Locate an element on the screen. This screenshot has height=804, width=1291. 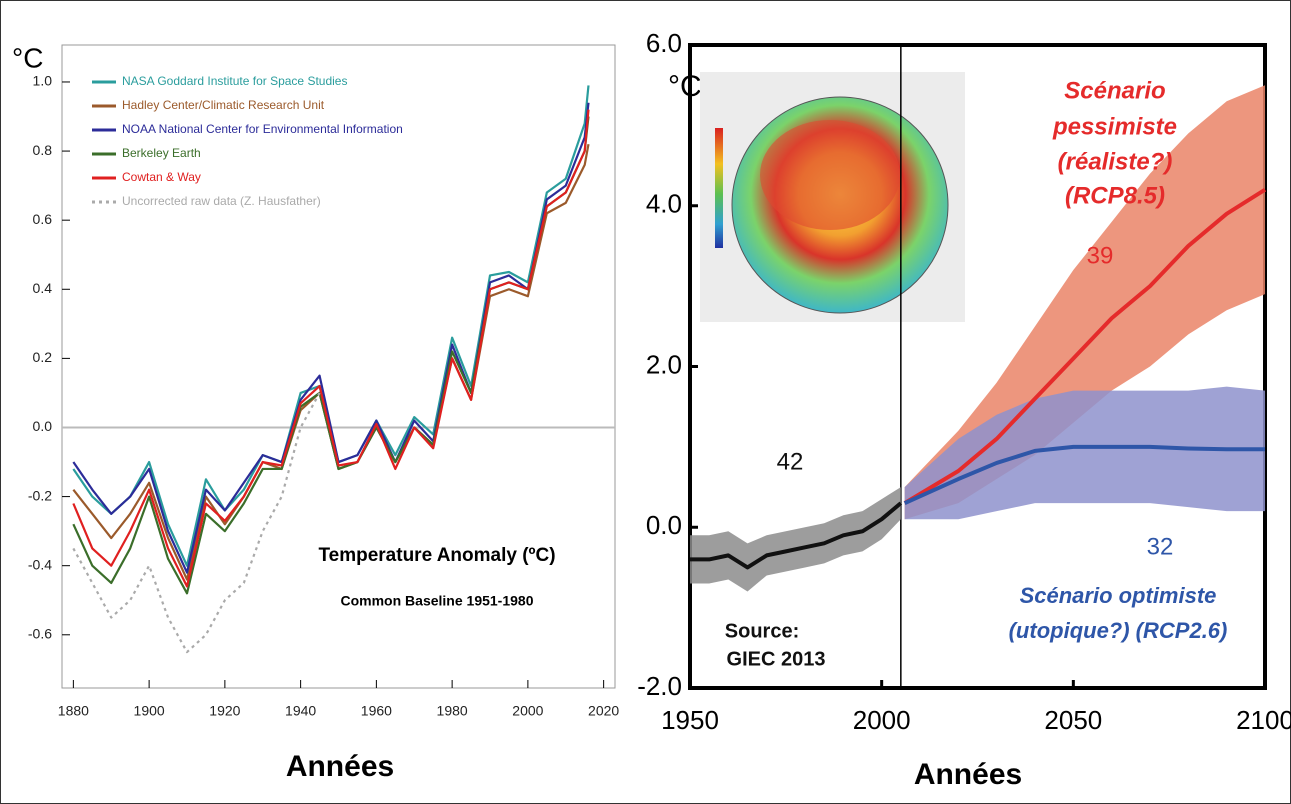
x-tick-label: 1940 is located at coordinates (300, 711).